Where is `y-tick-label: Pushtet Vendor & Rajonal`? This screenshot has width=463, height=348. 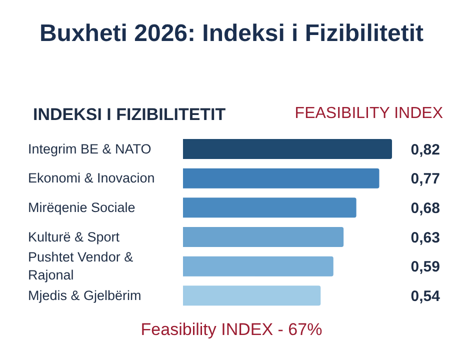 y-tick-label: Pushtet Vendor & Rajonal is located at coordinates (81, 266).